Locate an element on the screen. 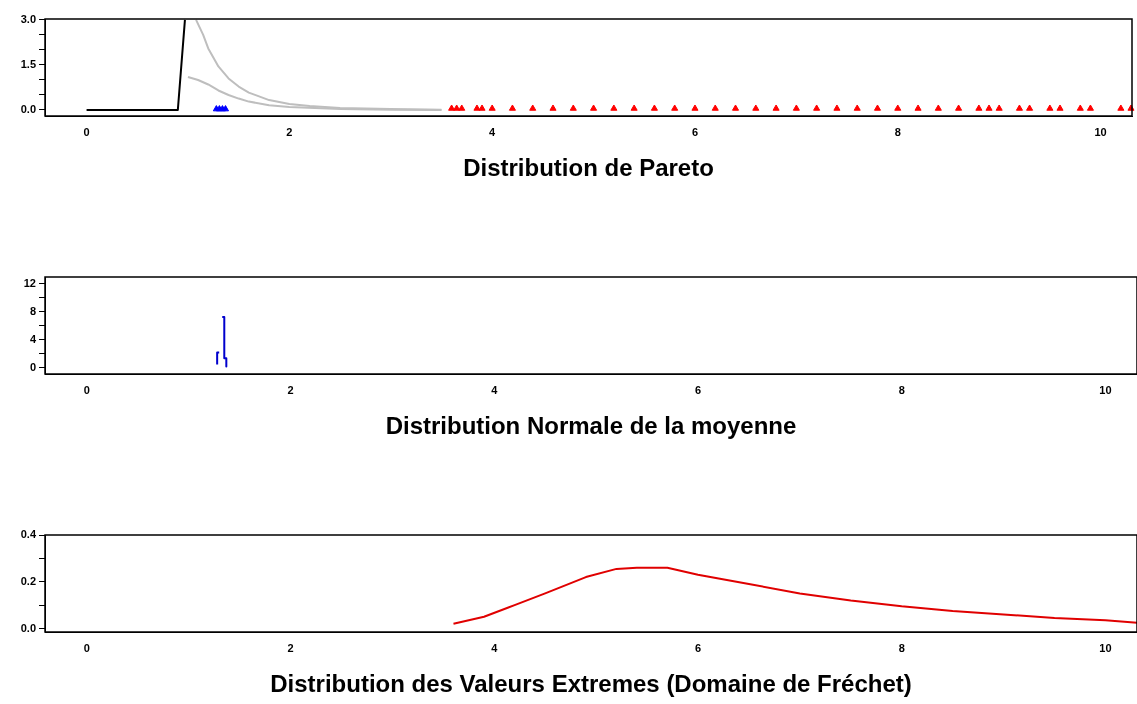 The image size is (1137, 704). y-tick-label: 0 is located at coordinates (32, 367).